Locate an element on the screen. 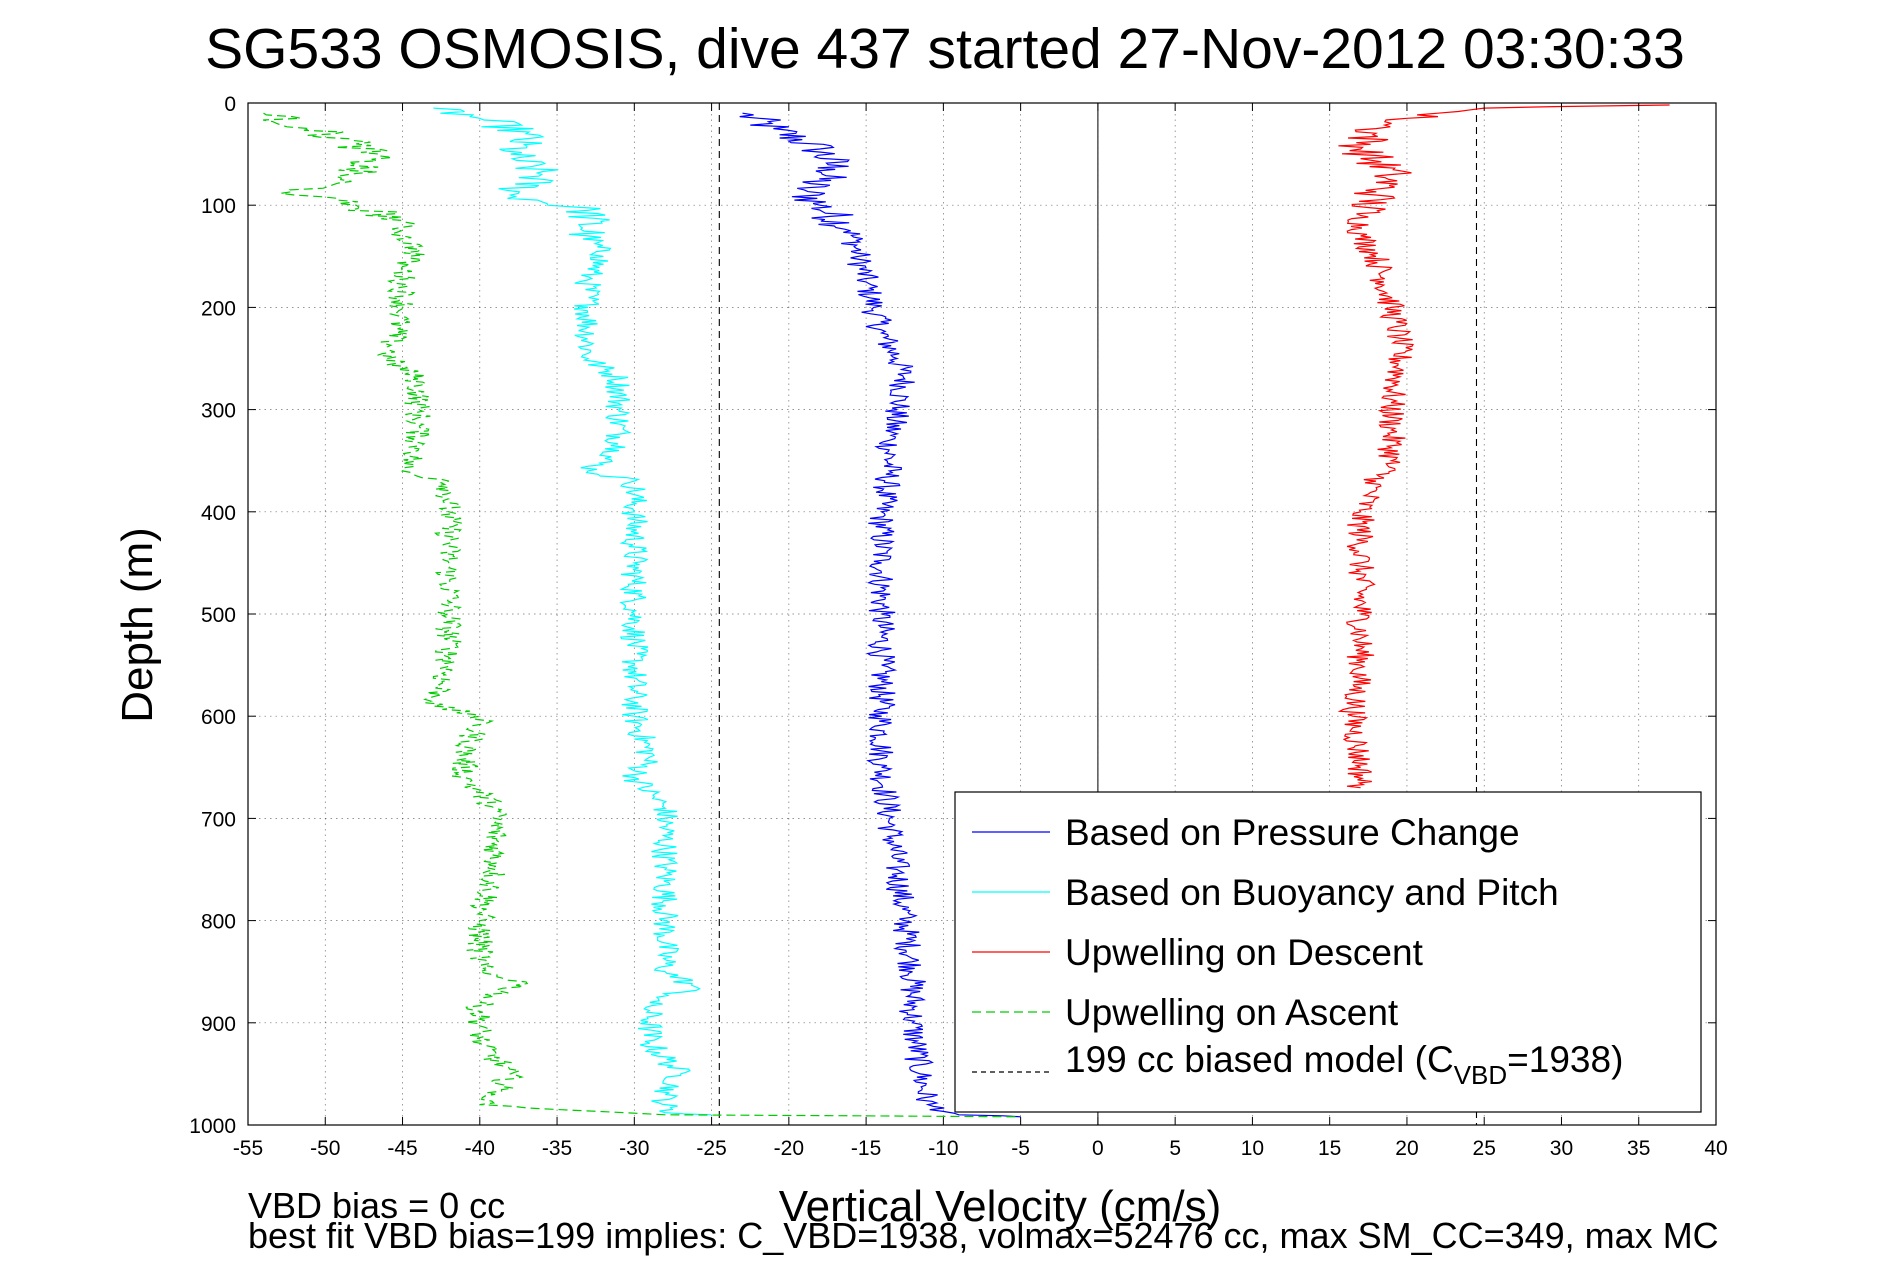 This screenshot has height=1262, width=1891. x-tick-label: -30 is located at coordinates (634, 1148).